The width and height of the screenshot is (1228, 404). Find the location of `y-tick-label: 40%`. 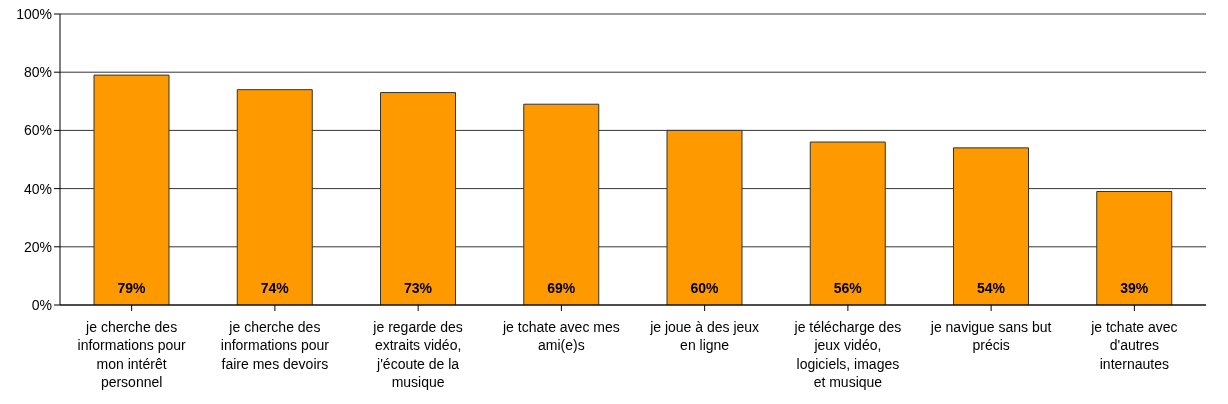

y-tick-label: 40% is located at coordinates (37, 188).